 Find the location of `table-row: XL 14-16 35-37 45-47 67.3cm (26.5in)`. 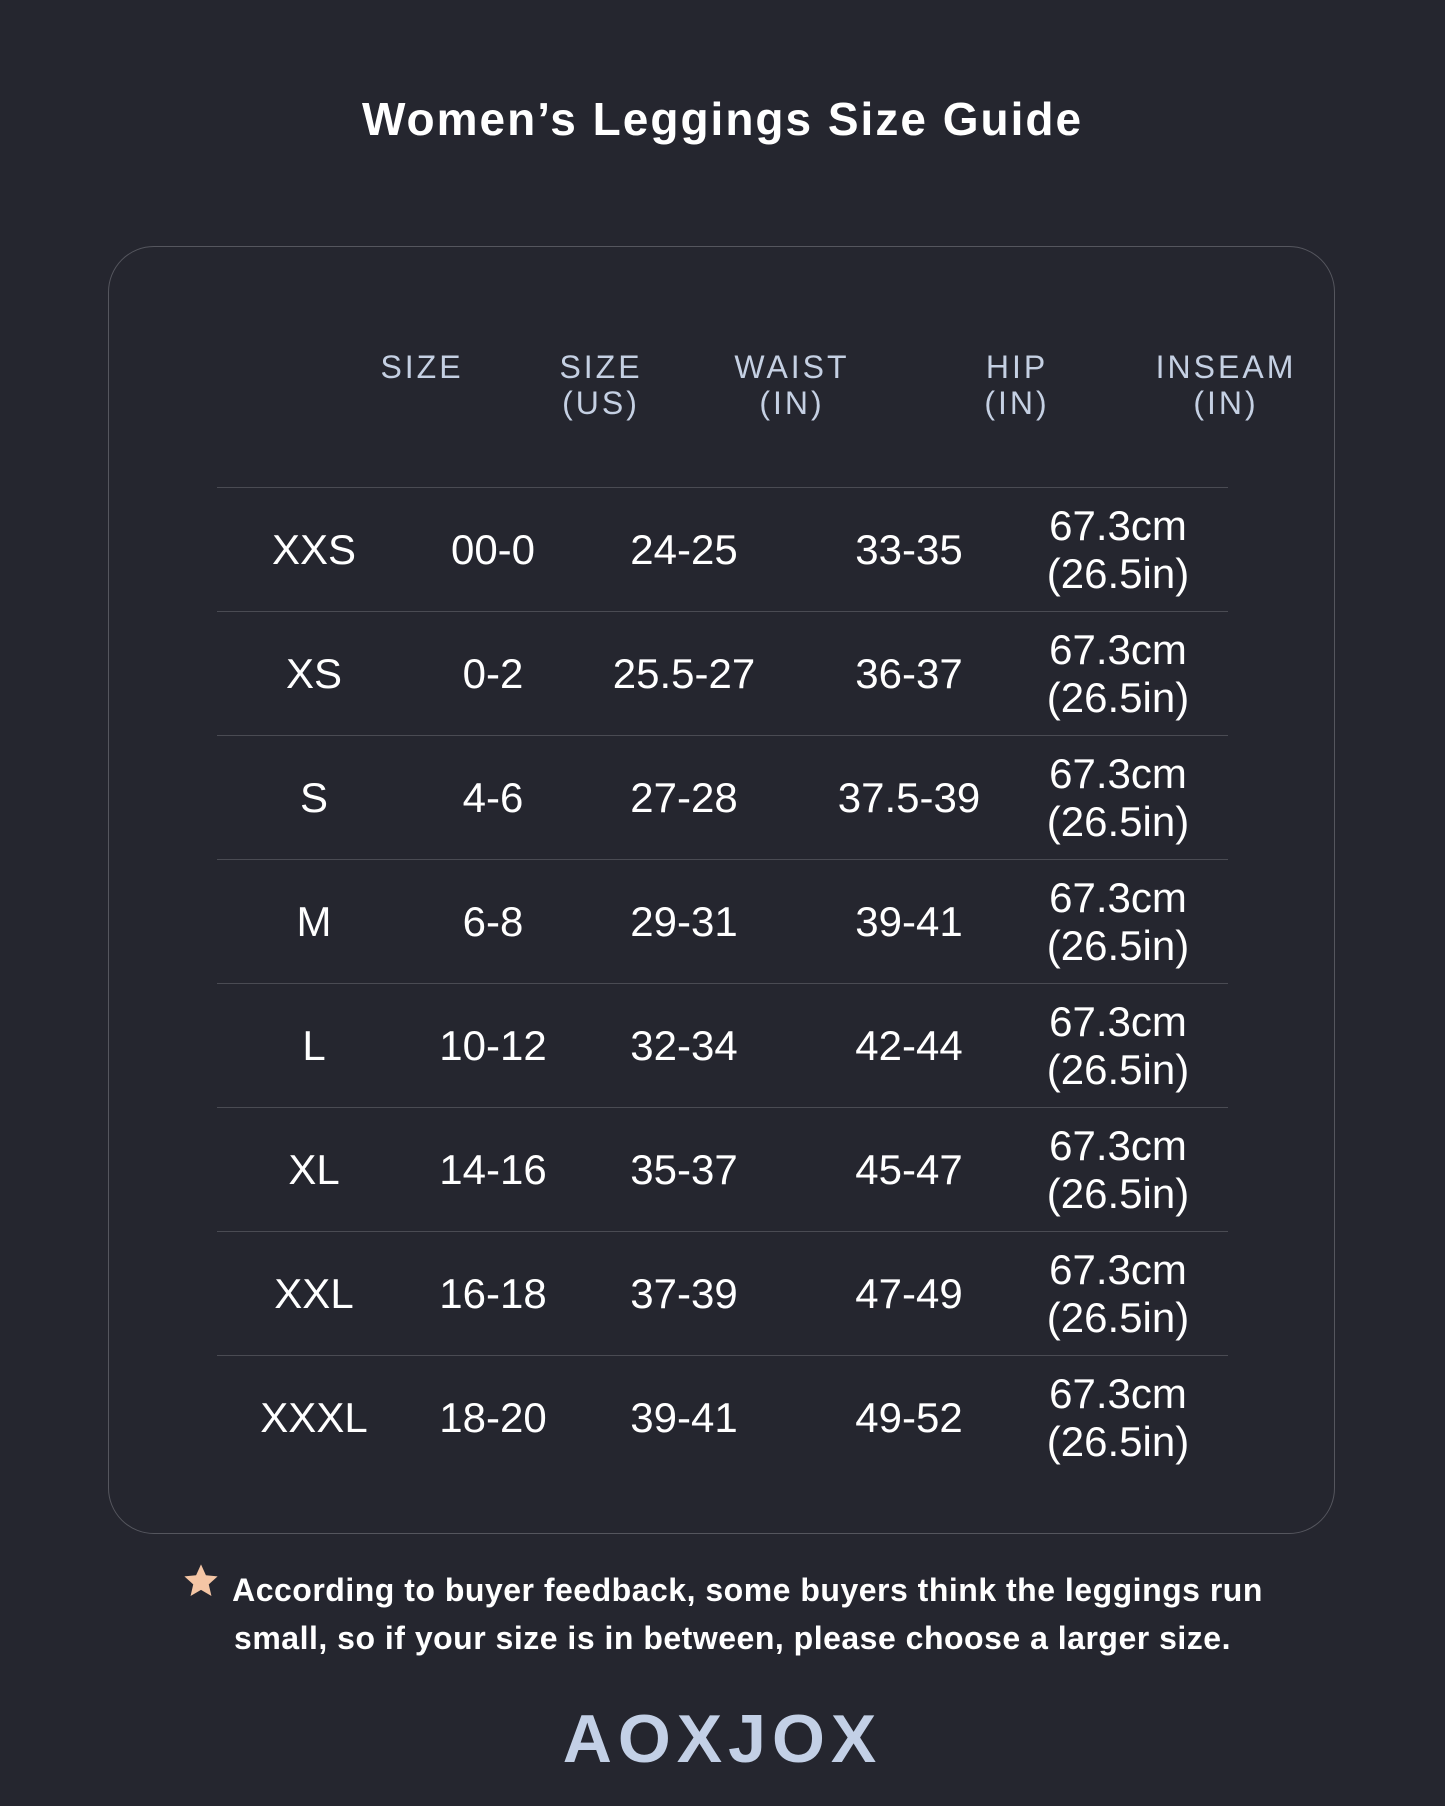

table-row: XL 14-16 35-37 45-47 67.3cm (26.5in) is located at coordinates (722, 1169).